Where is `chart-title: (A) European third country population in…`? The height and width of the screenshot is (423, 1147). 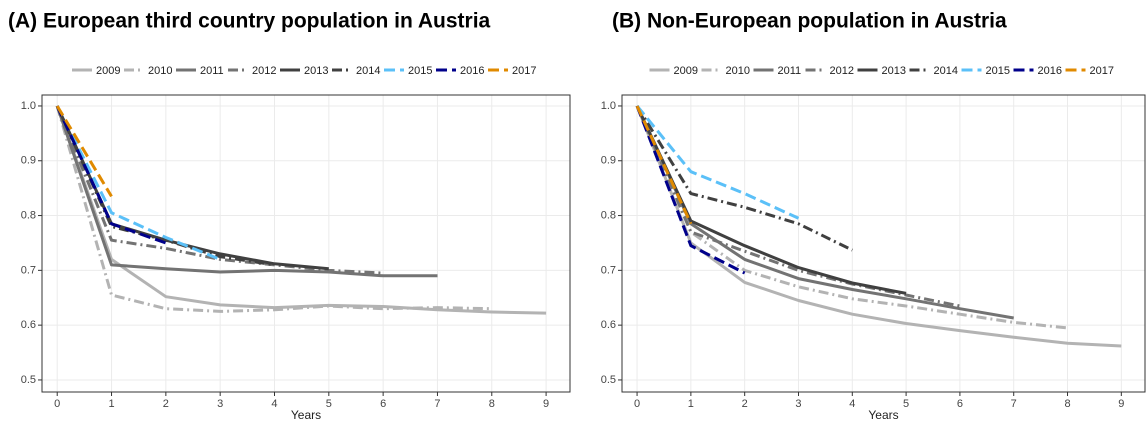 chart-title: (A) European third country population in… is located at coordinates (249, 21).